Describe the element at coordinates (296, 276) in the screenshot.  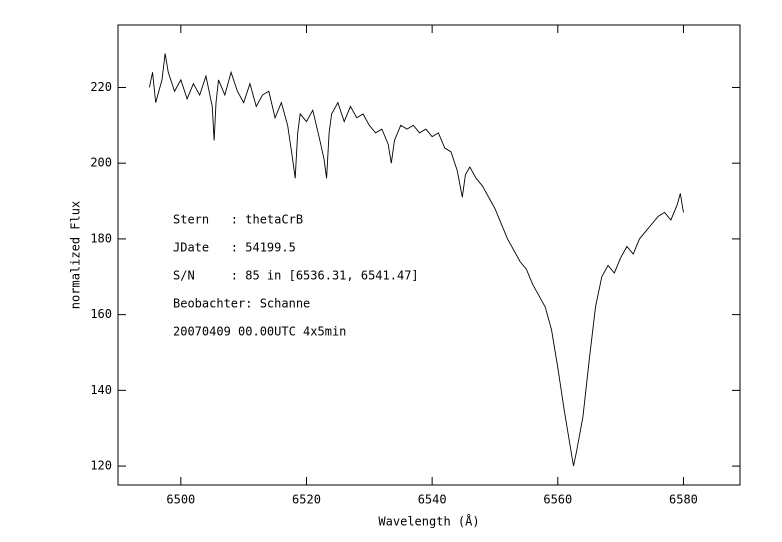
I see `annotation: S/N : 85 in [6536.31, 6541.47]` at that location.